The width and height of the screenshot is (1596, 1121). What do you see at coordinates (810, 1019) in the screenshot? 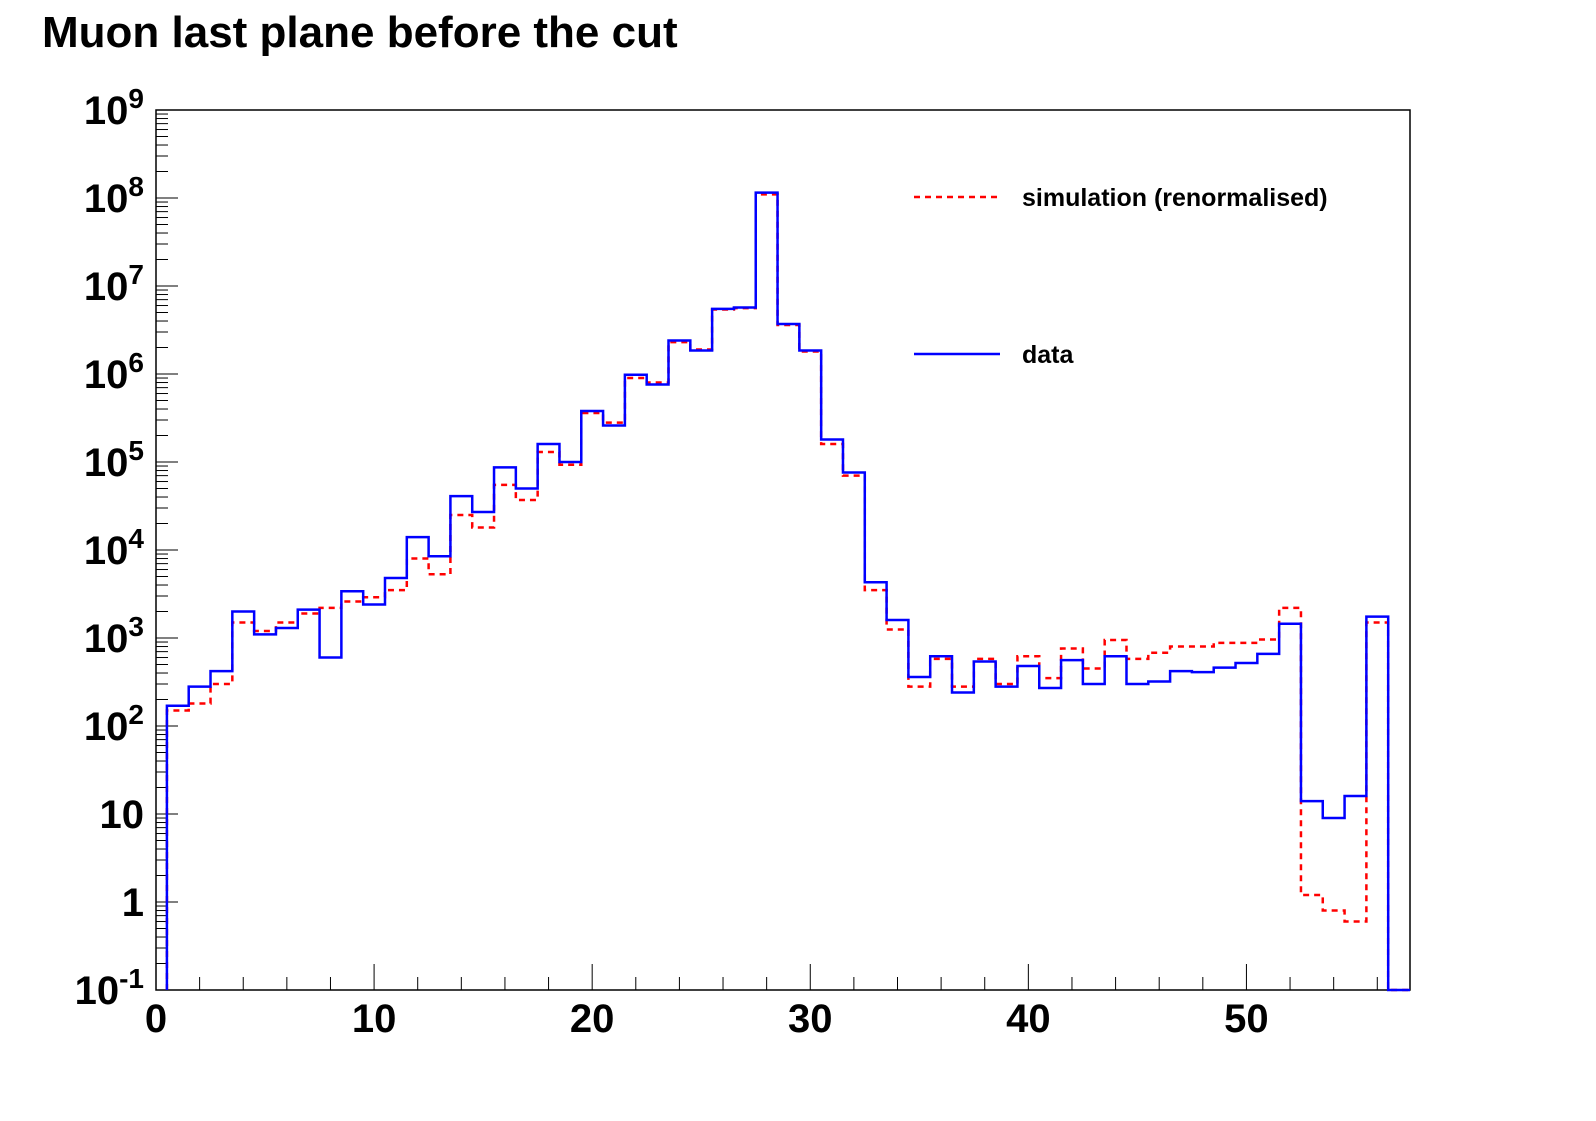
I see `x-tick-label: 30` at bounding box center [810, 1019].